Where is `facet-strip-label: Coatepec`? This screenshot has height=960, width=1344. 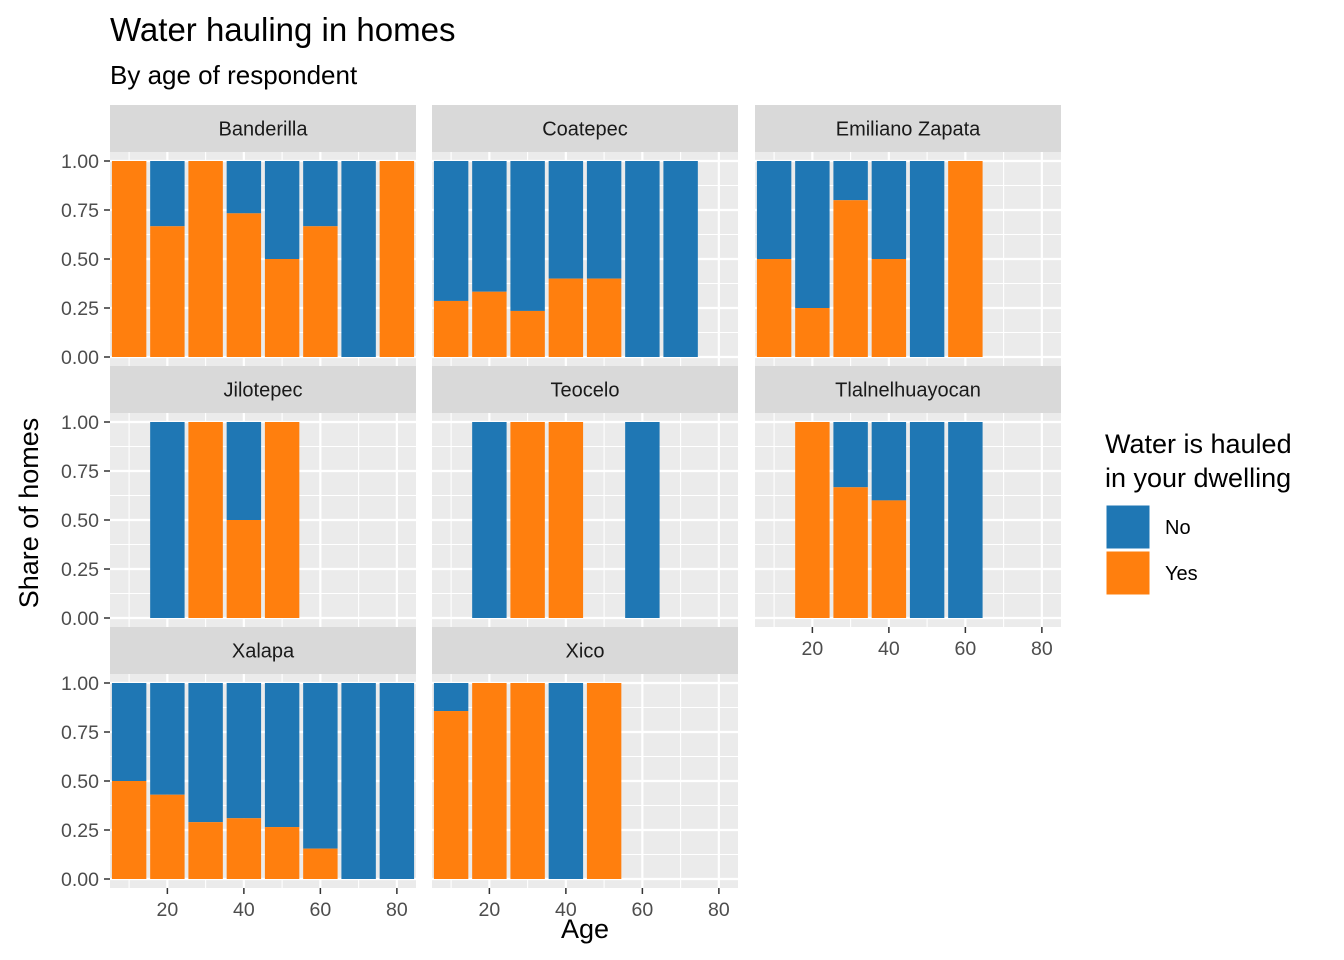
facet-strip-label: Coatepec is located at coordinates (585, 130).